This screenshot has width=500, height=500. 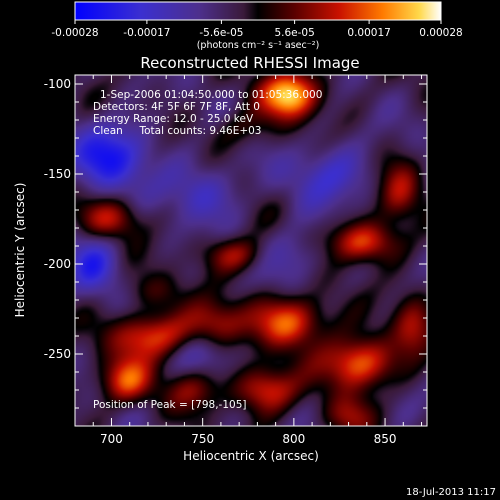 What do you see at coordinates (293, 439) in the screenshot?
I see `x-tick-label: 800` at bounding box center [293, 439].